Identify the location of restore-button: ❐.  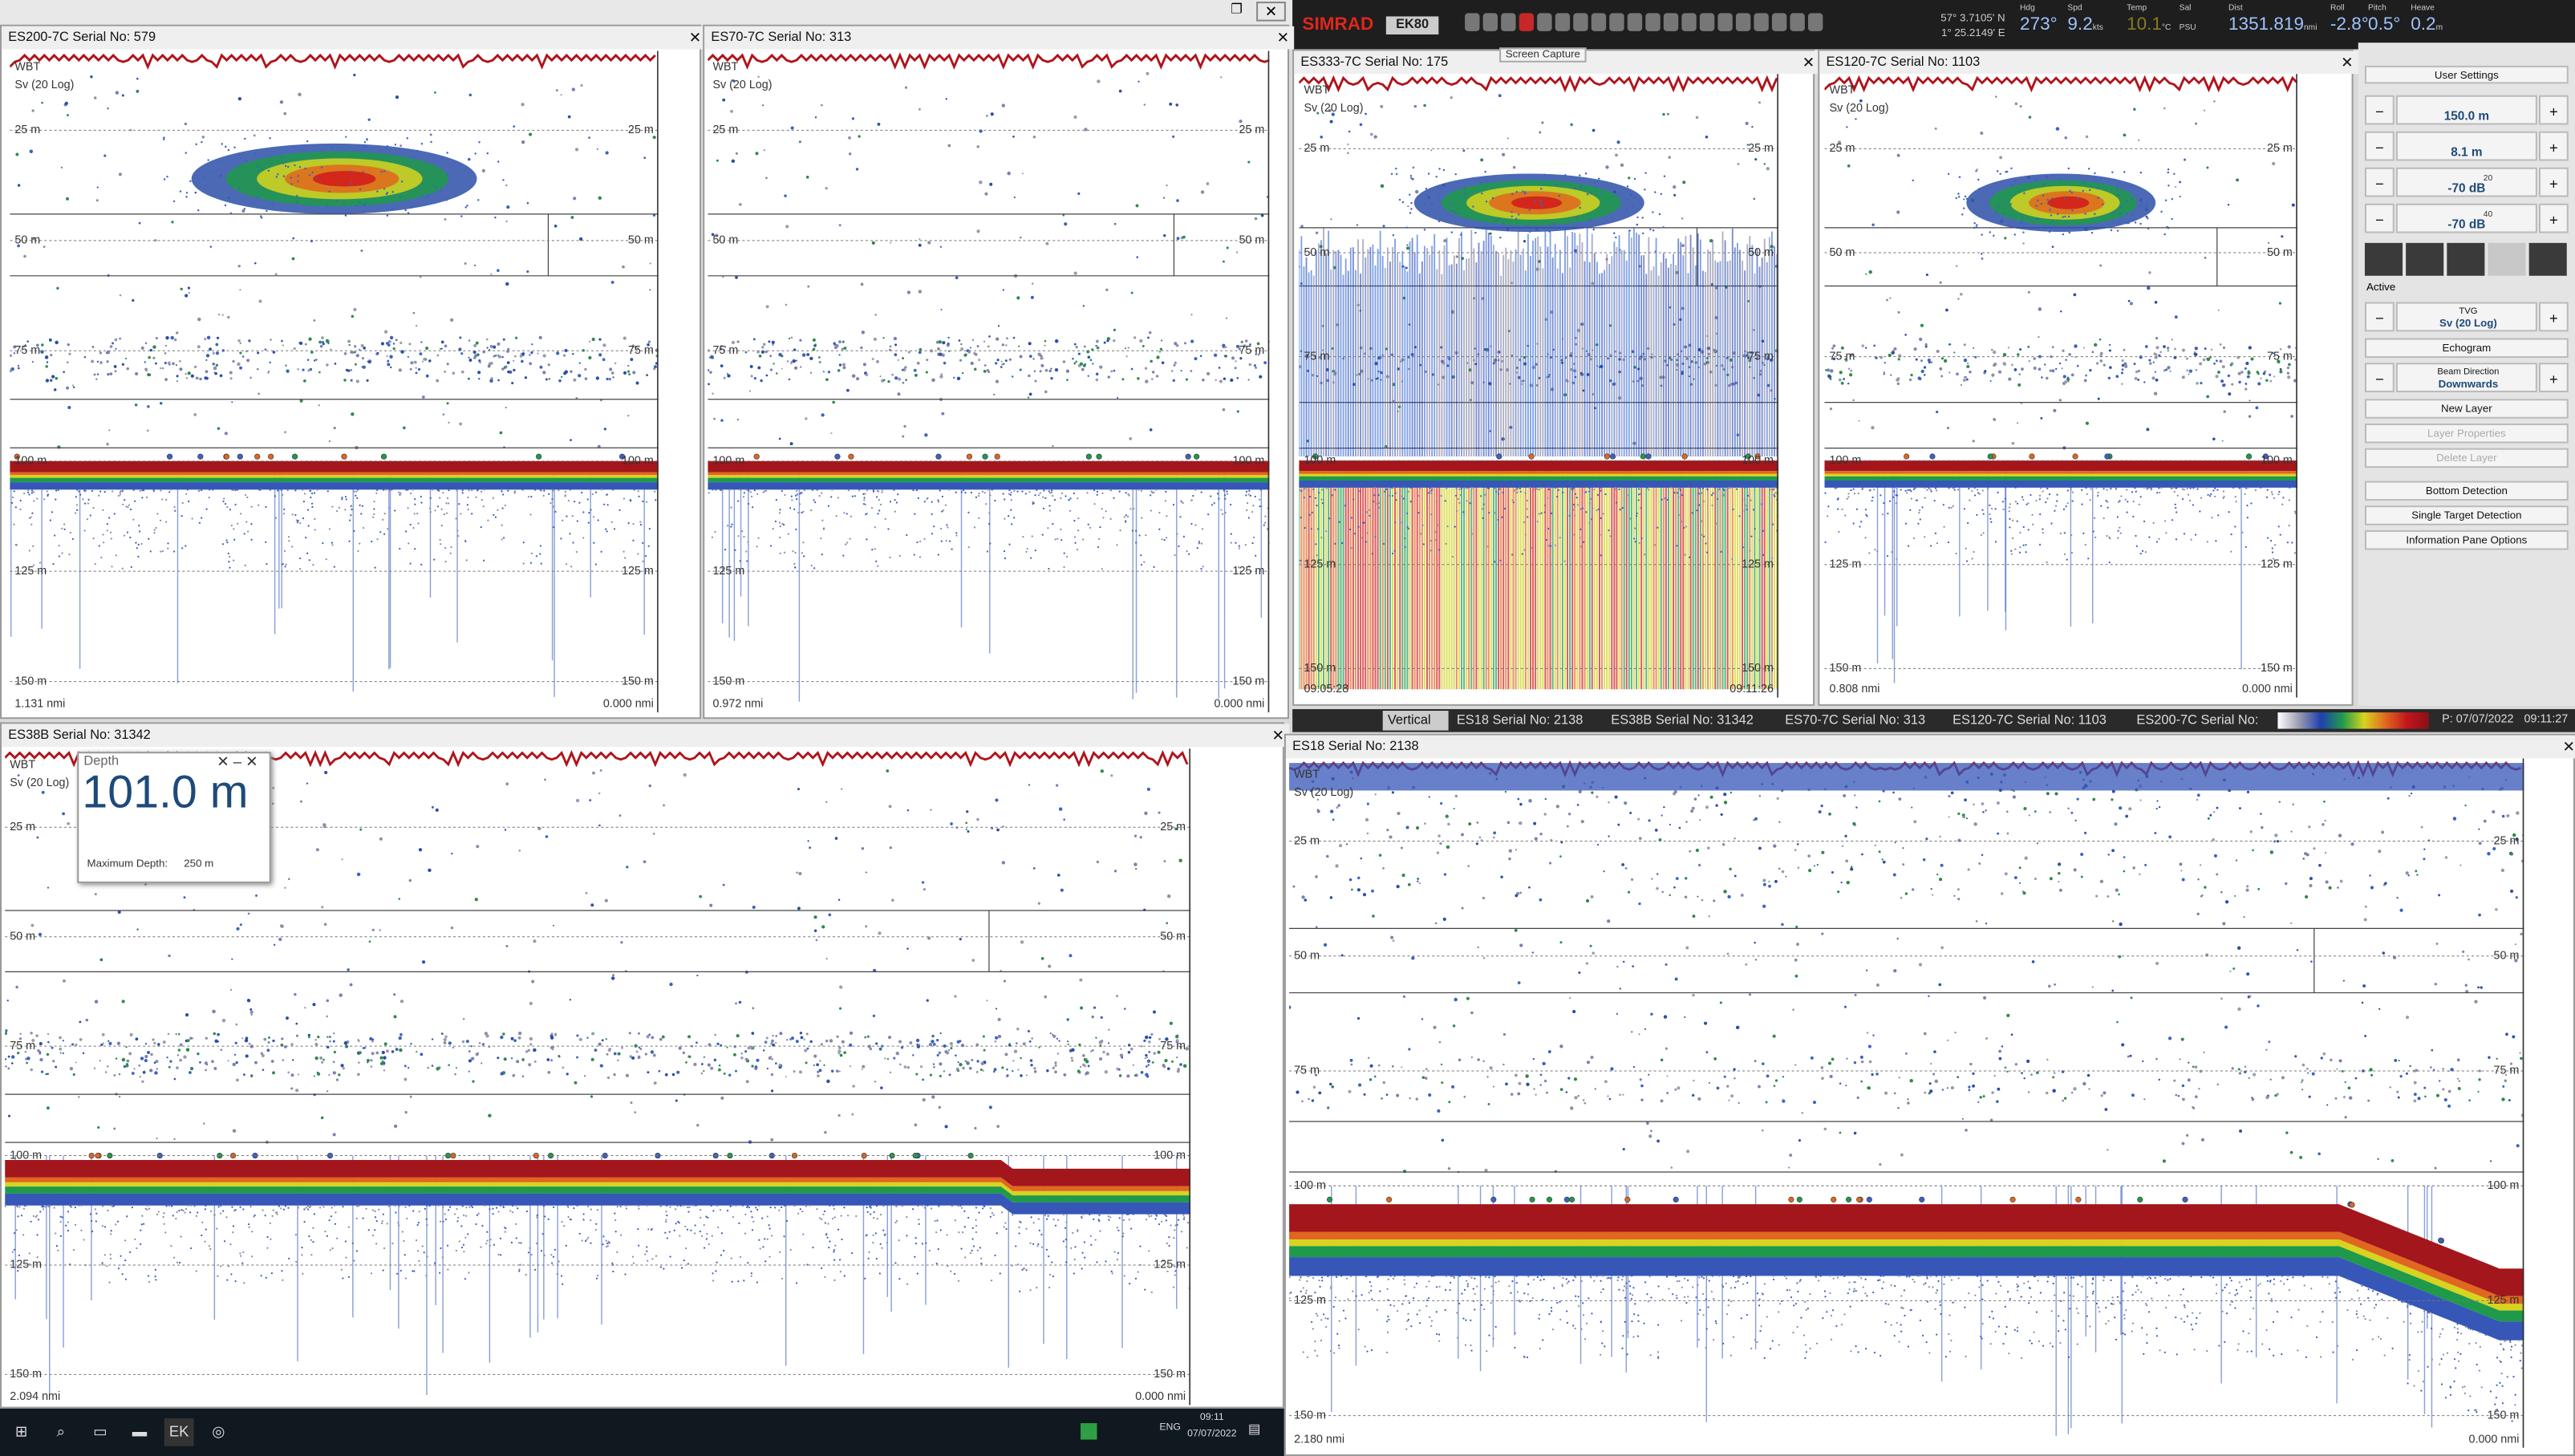
(1237, 9).